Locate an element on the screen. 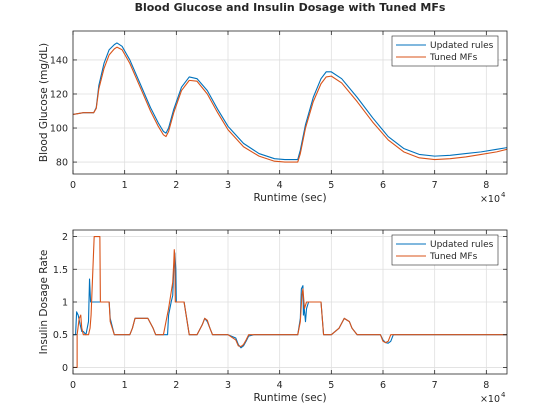 The height and width of the screenshot is (420, 560). insulin-xtick-label: 1 is located at coordinates (125, 385).